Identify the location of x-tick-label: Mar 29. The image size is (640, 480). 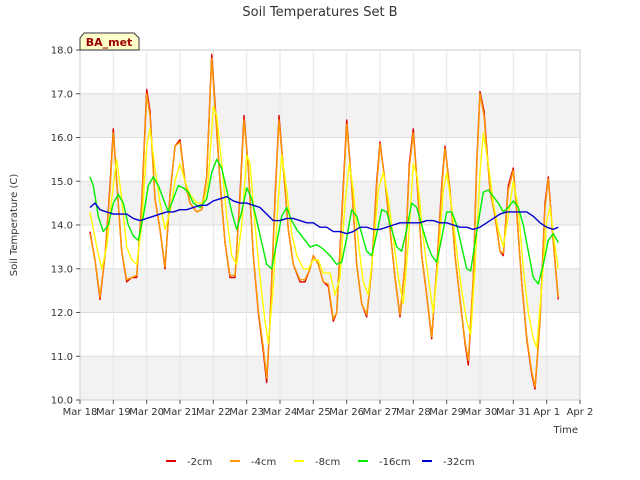
(446, 412).